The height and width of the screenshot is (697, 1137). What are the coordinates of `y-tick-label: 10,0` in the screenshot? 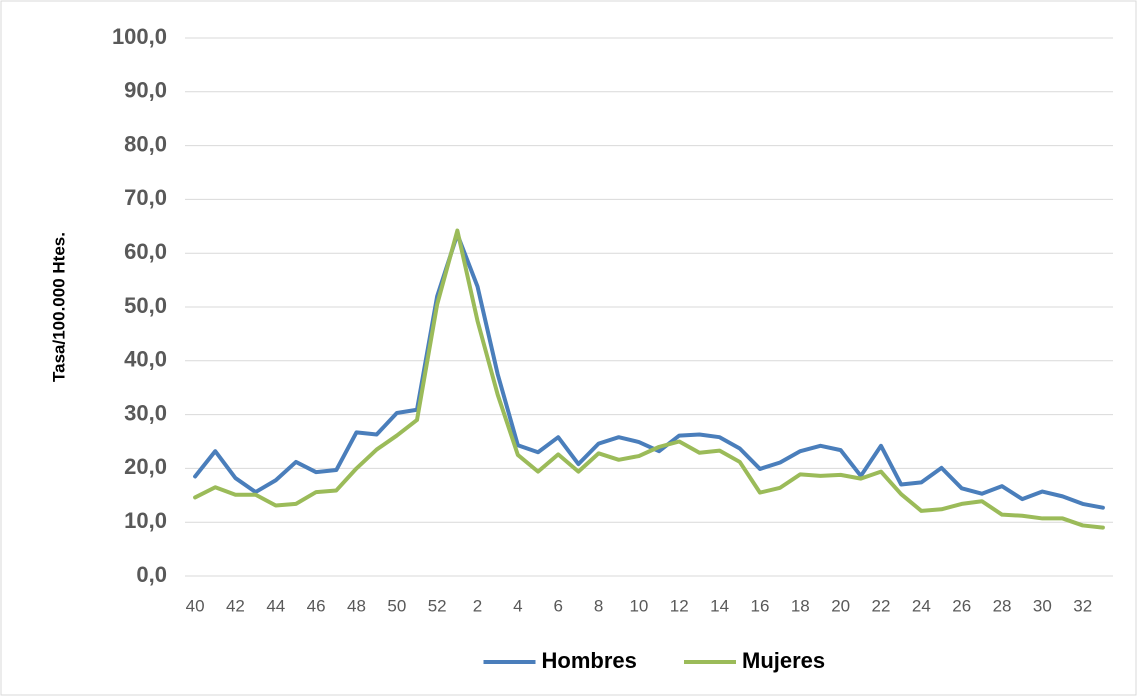 It's located at (145, 520).